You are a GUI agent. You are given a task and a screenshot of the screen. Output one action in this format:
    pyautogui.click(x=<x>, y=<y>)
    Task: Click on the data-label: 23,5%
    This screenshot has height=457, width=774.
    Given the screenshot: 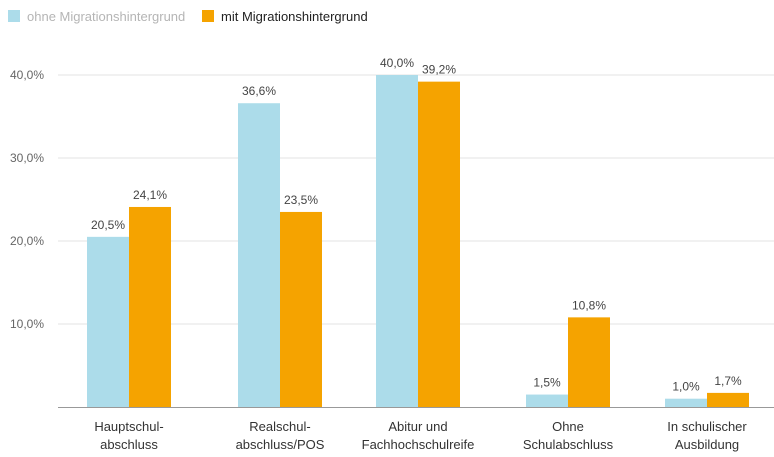 What is the action you would take?
    pyautogui.click(x=301, y=200)
    